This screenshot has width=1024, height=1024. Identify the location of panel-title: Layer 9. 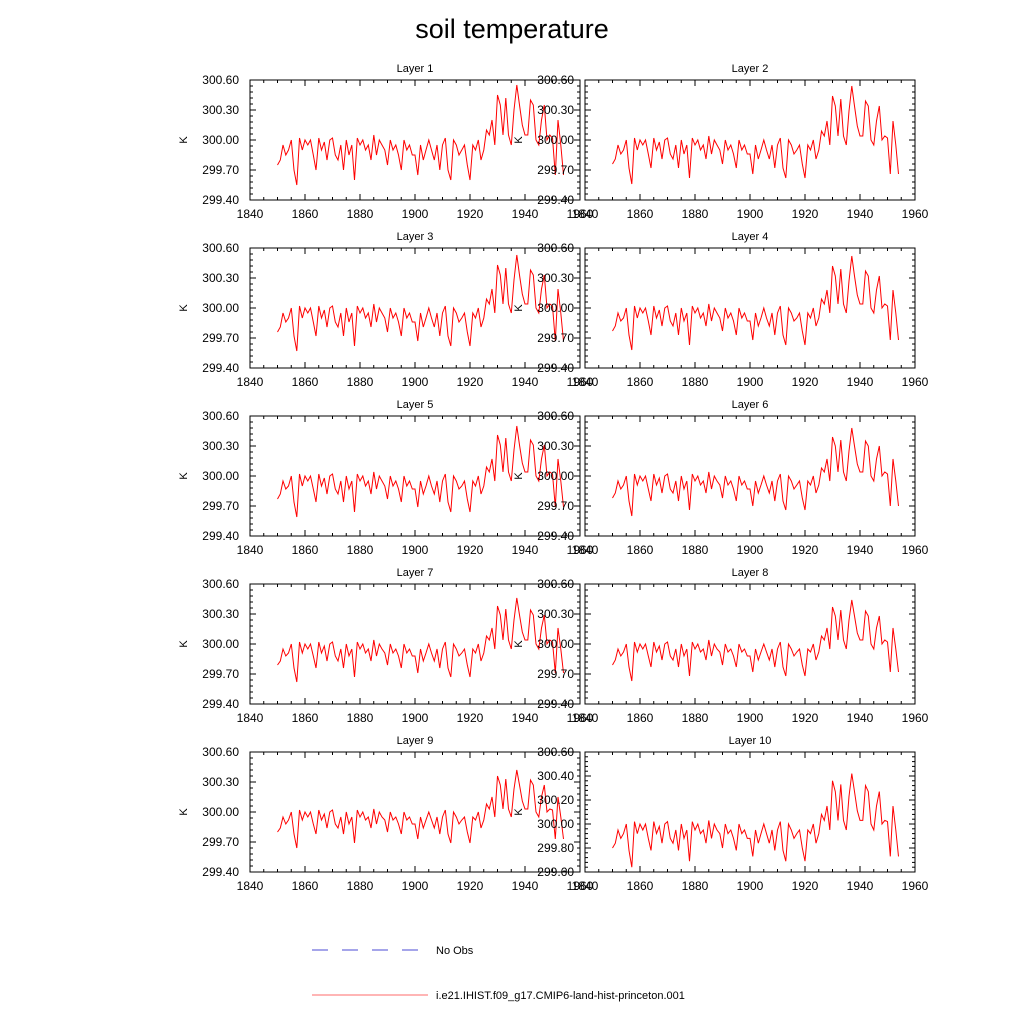
(415, 741).